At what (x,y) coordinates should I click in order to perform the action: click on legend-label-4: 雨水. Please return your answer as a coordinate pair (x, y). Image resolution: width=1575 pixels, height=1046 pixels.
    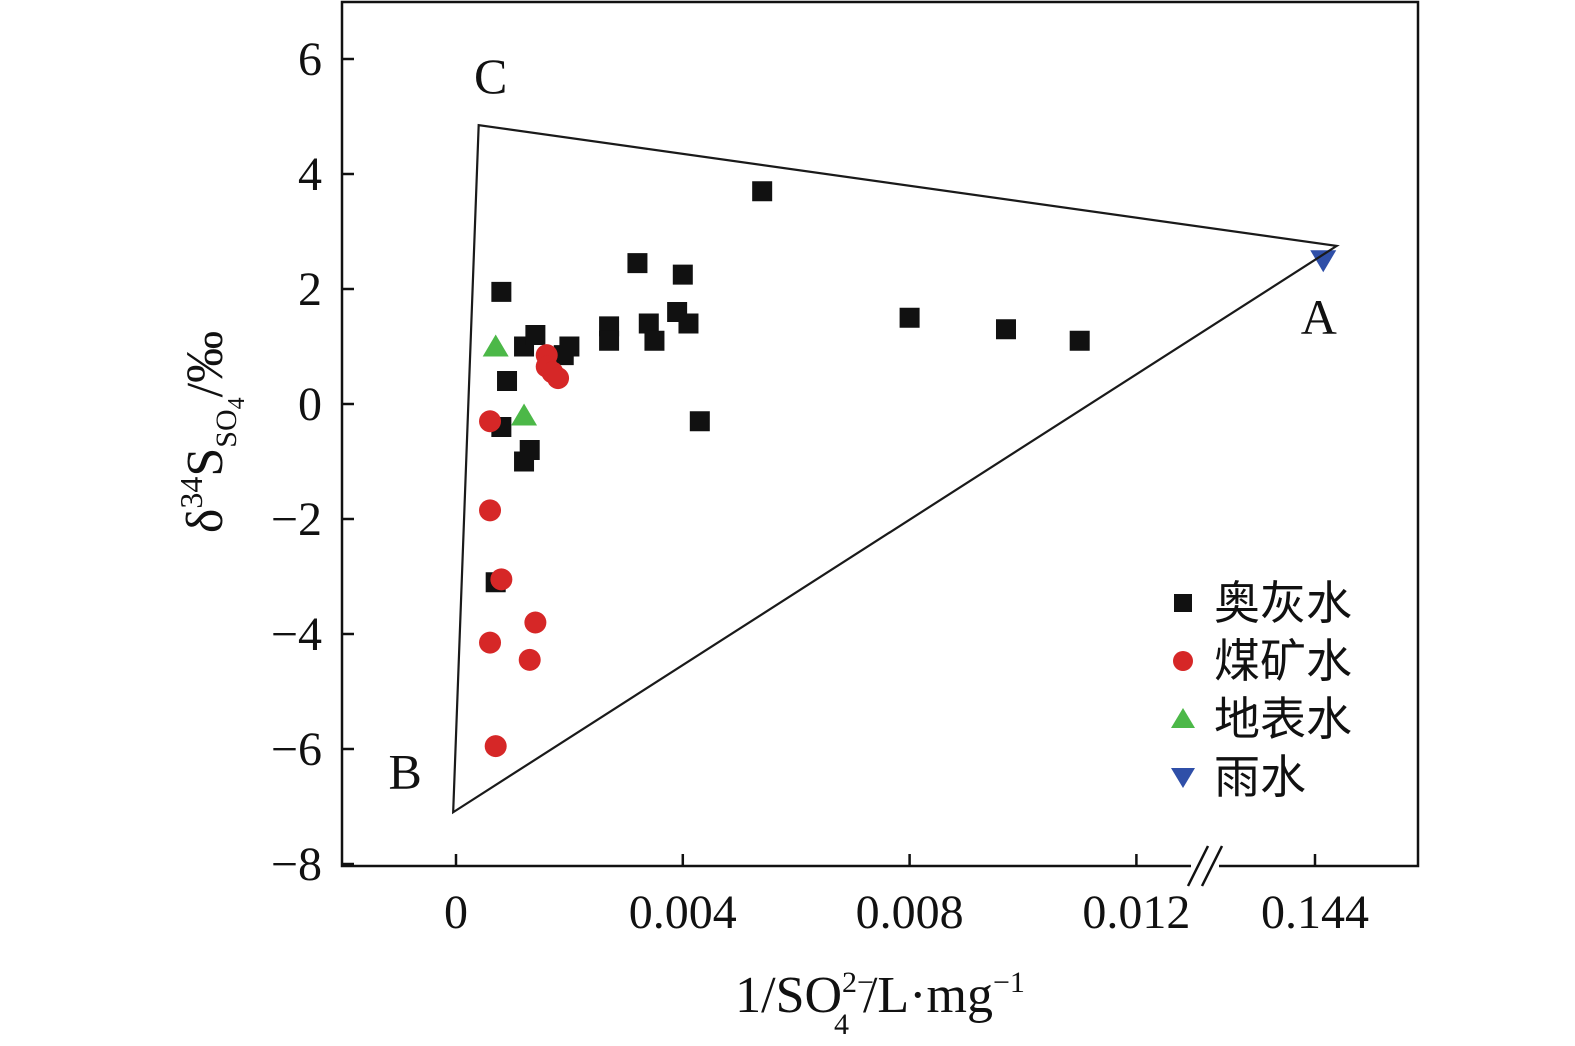
    Looking at the image, I should click on (1260, 777).